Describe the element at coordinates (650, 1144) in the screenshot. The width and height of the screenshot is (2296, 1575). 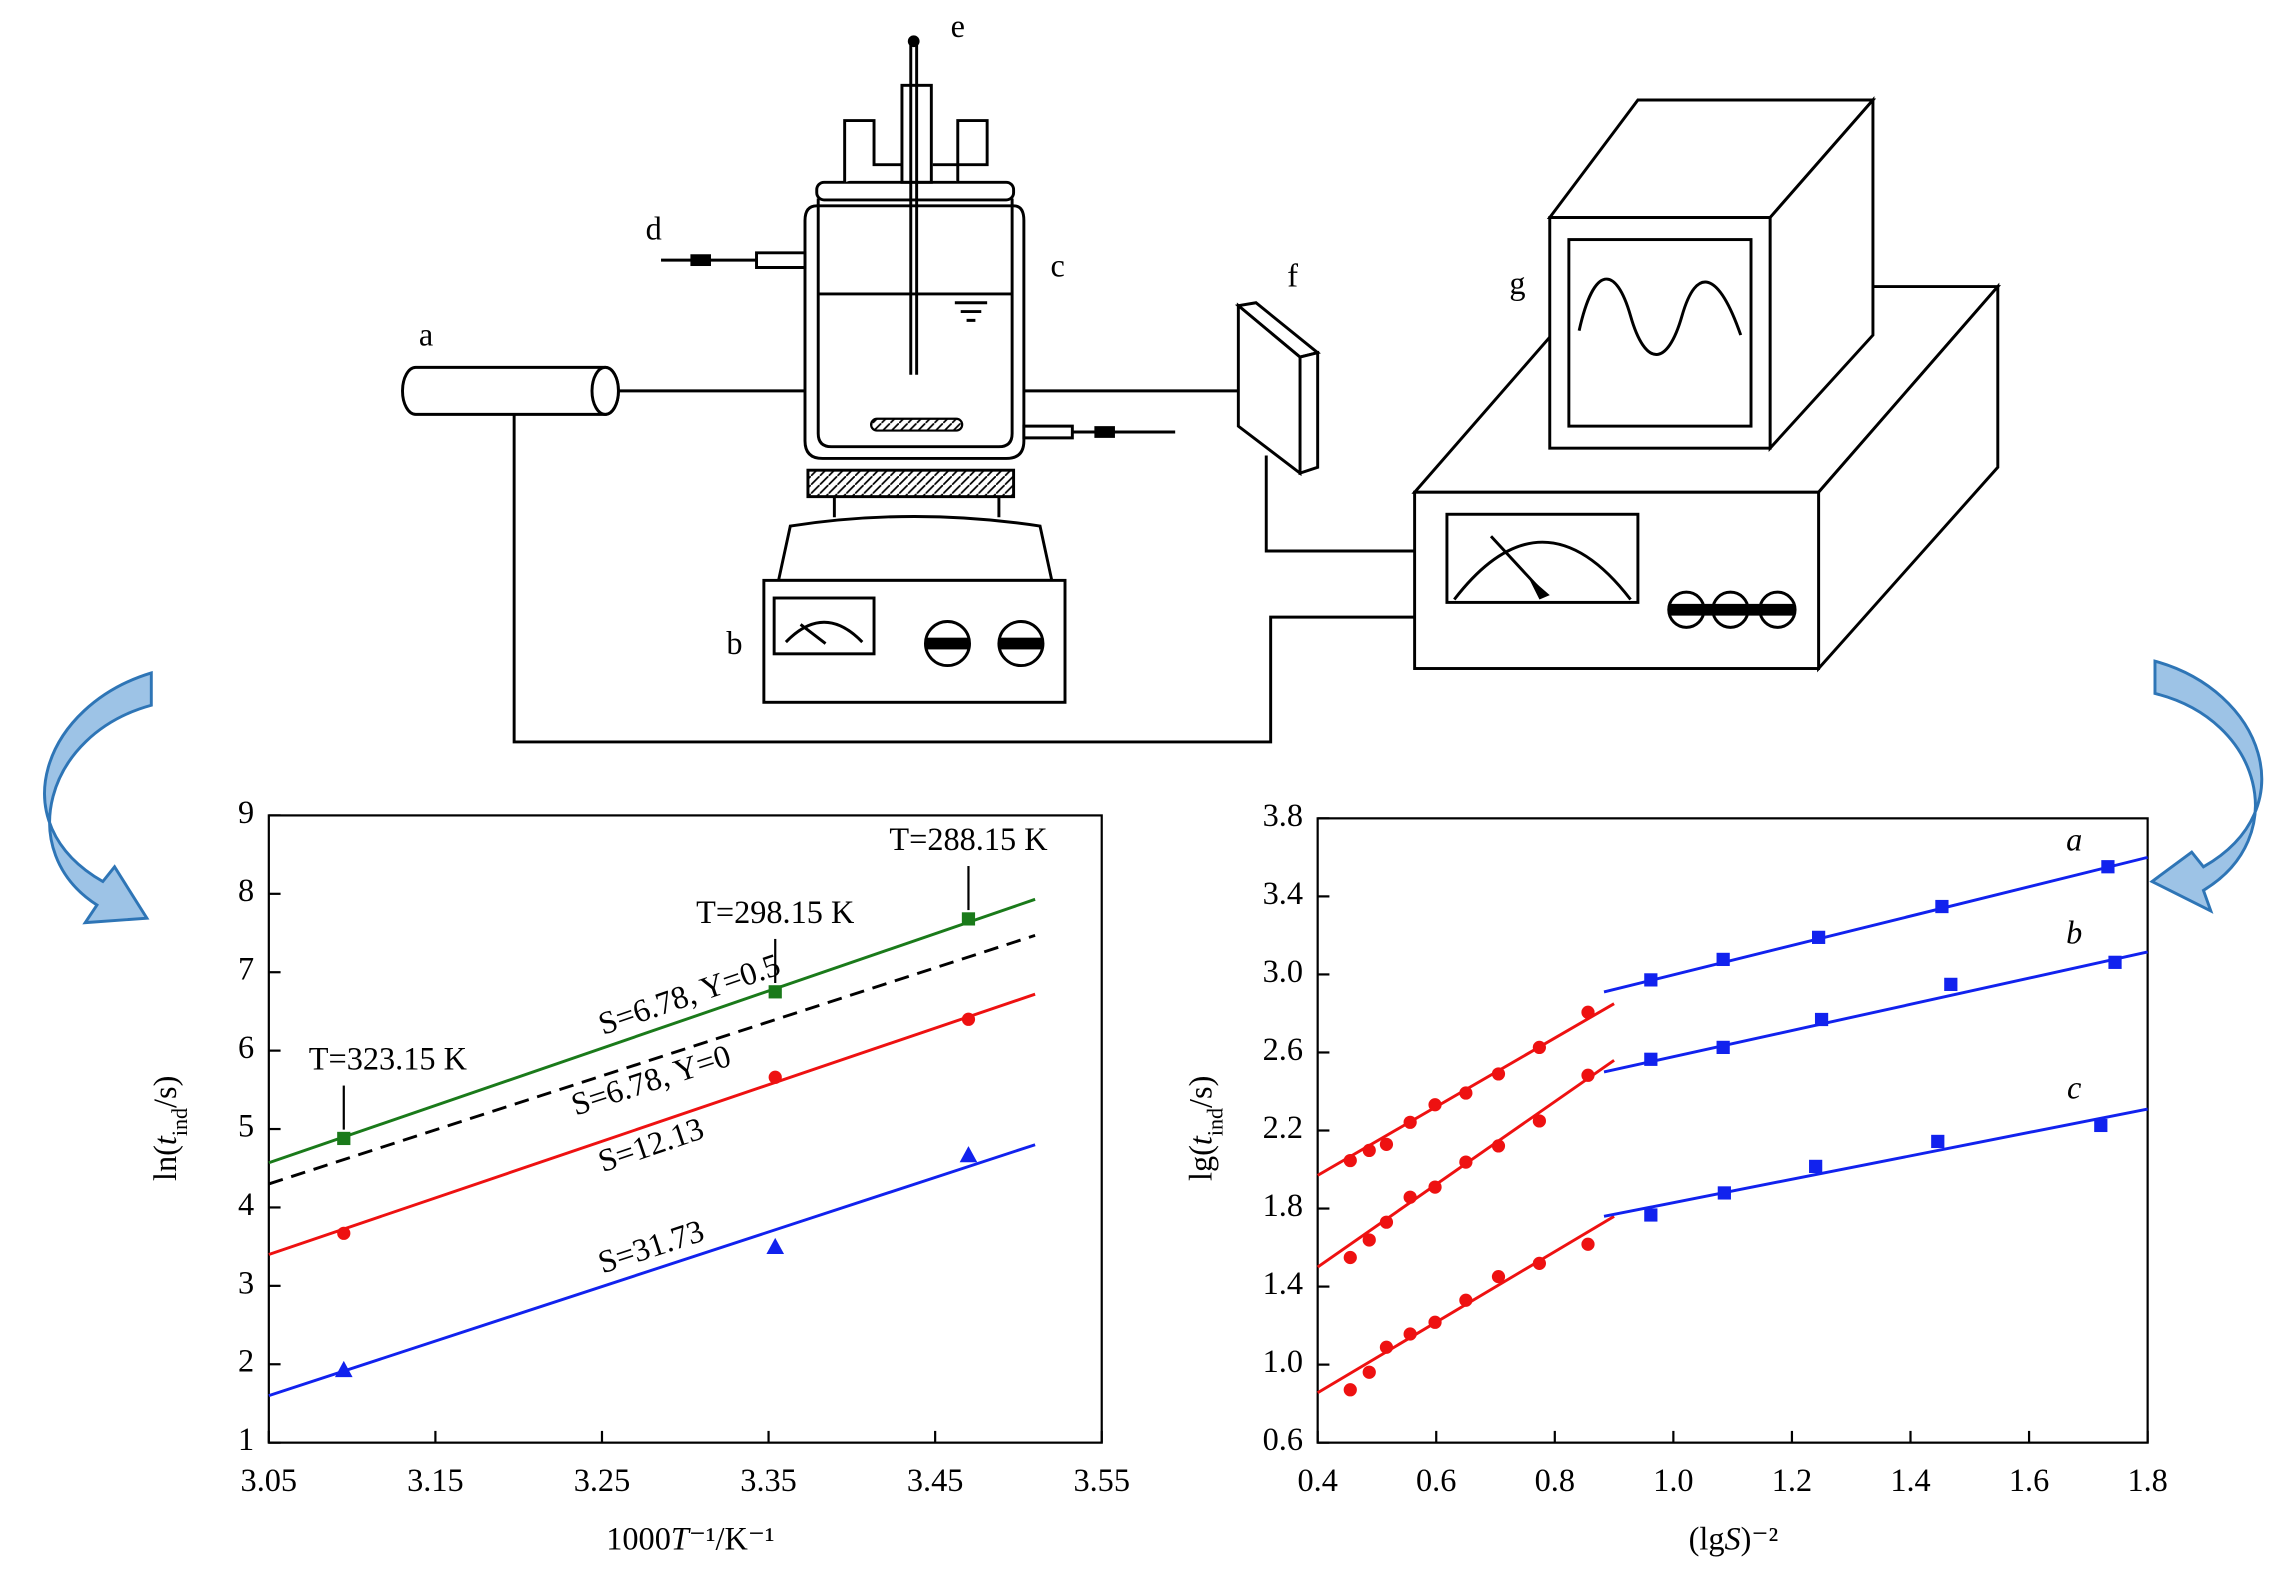
I see `series-label: S=12.13` at that location.